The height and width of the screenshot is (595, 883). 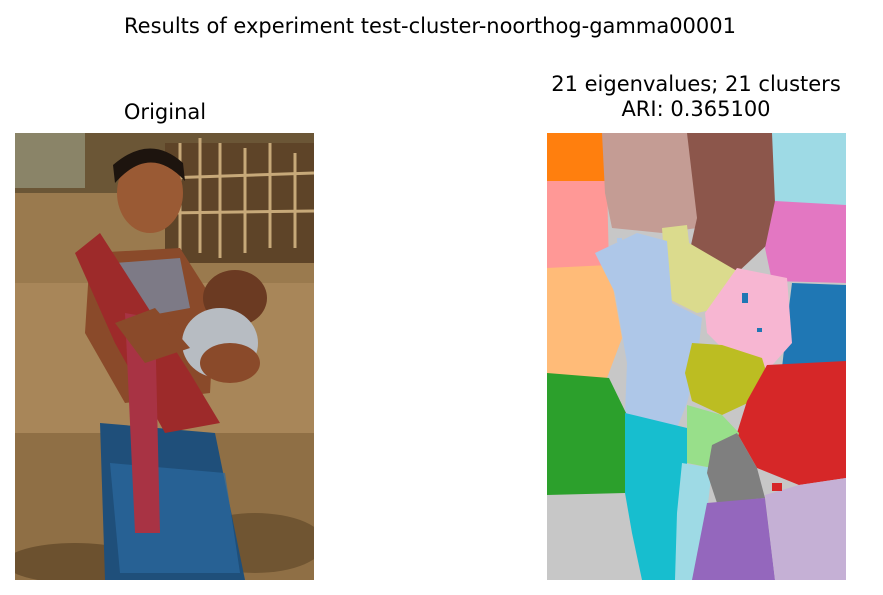 What do you see at coordinates (809, 170) in the screenshot?
I see `cluster-region-lightcyan` at bounding box center [809, 170].